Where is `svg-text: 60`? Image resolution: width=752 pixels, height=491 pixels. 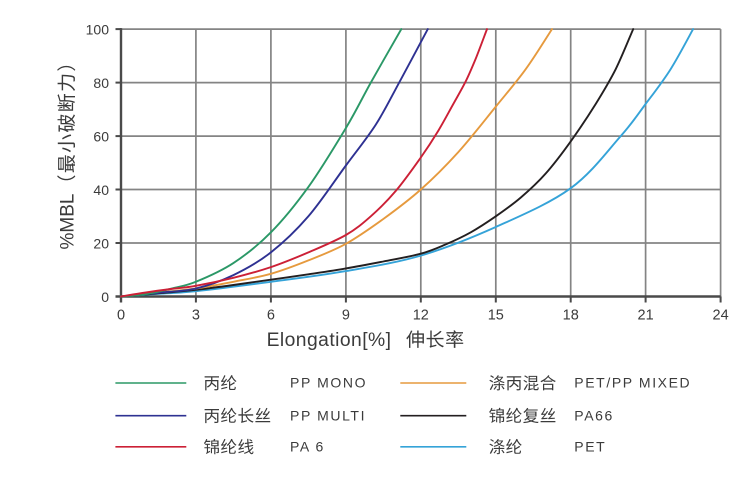 svg-text: 60 is located at coordinates (101, 137).